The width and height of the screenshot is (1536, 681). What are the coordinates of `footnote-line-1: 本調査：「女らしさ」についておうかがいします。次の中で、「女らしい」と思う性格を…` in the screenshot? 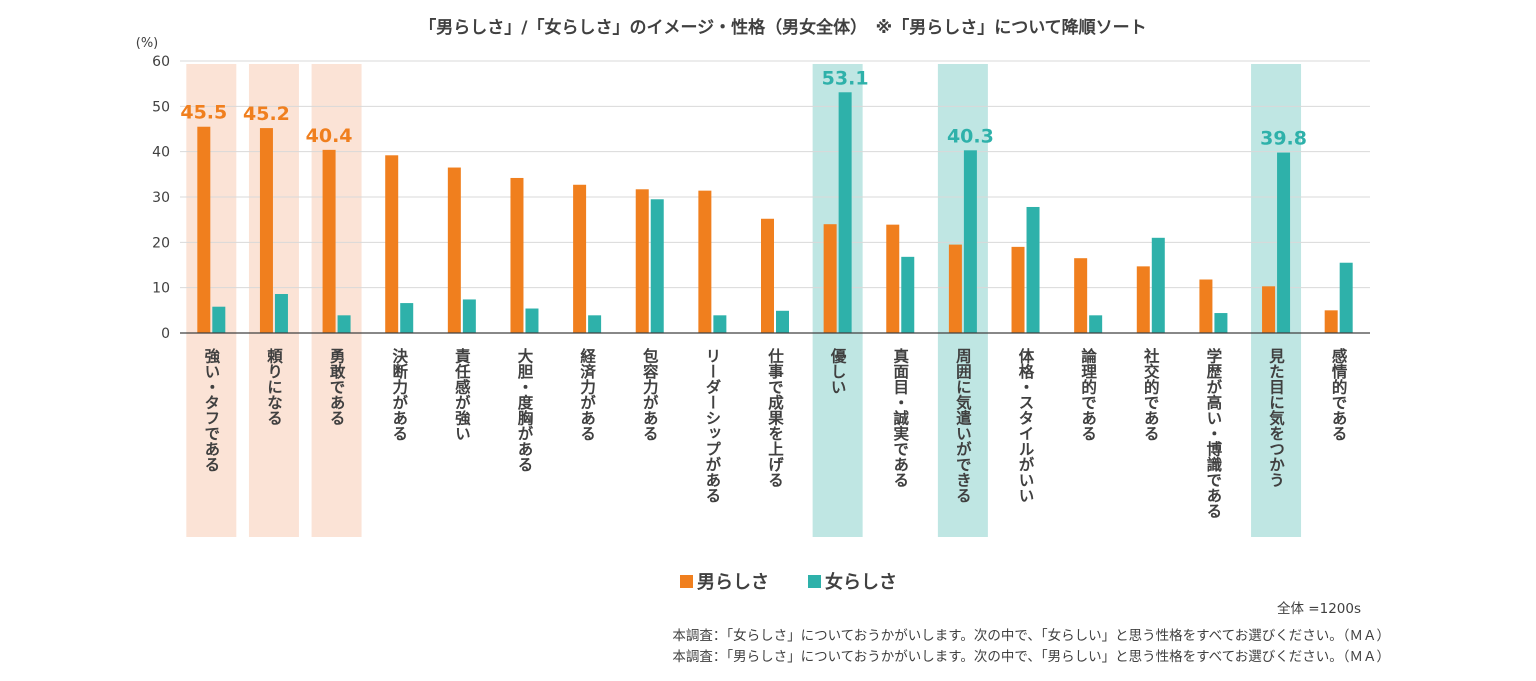 It's located at (1031, 635).